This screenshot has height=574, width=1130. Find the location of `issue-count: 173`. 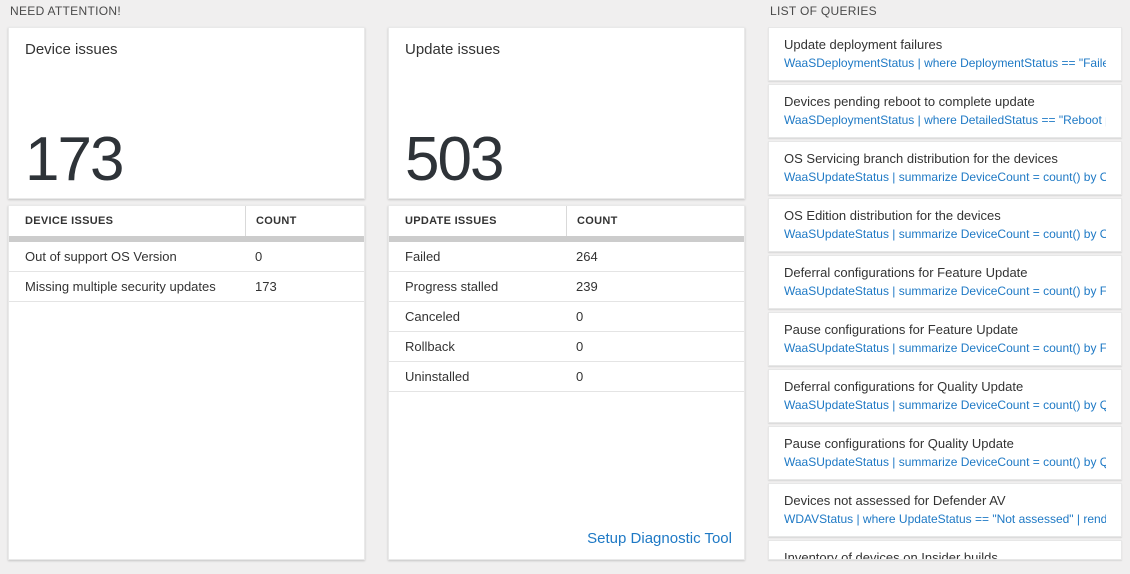

issue-count: 173 is located at coordinates (266, 286).